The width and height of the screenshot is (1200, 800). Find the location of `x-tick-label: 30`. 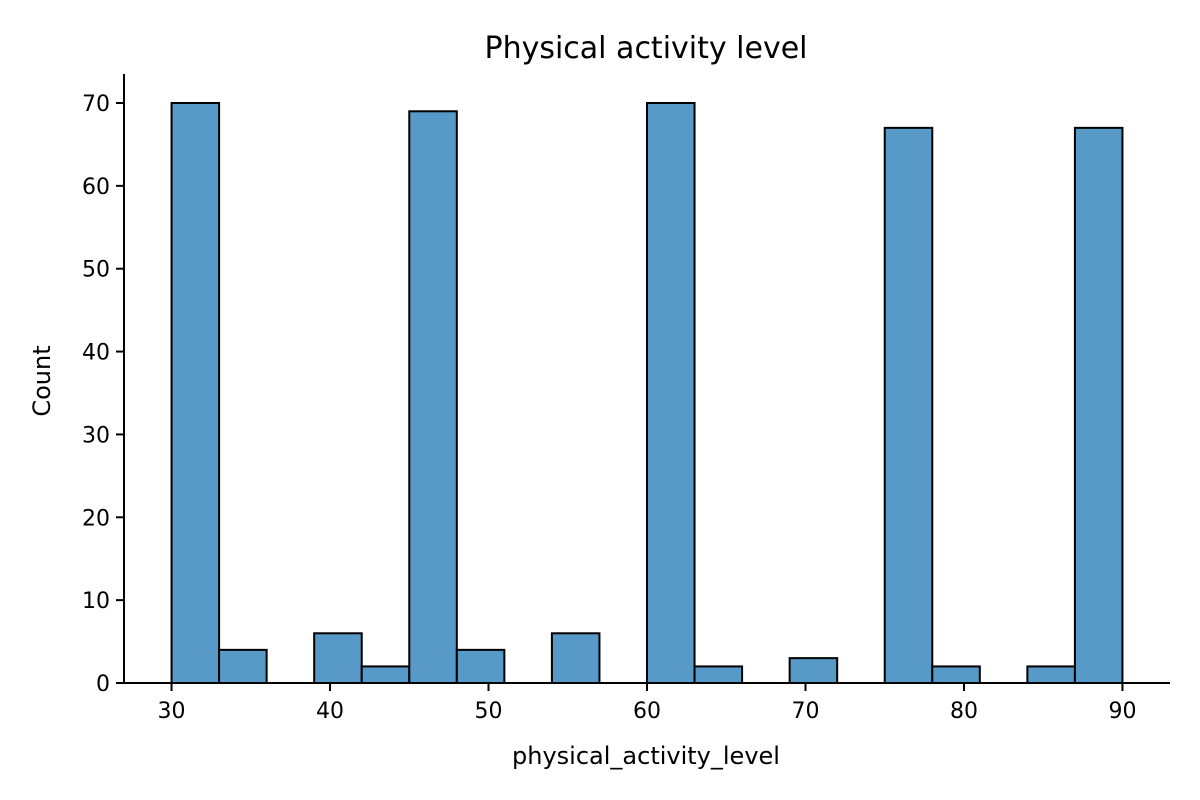

x-tick-label: 30 is located at coordinates (172, 711).